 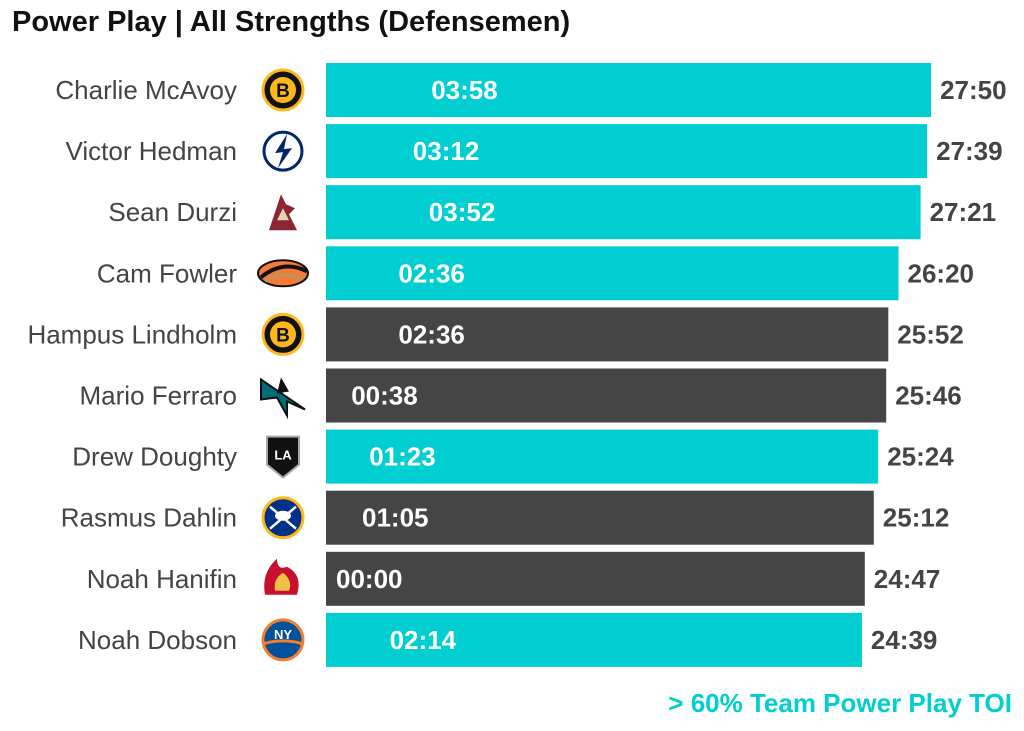 I want to click on pp-toi-label: 03:52, so click(x=462, y=212).